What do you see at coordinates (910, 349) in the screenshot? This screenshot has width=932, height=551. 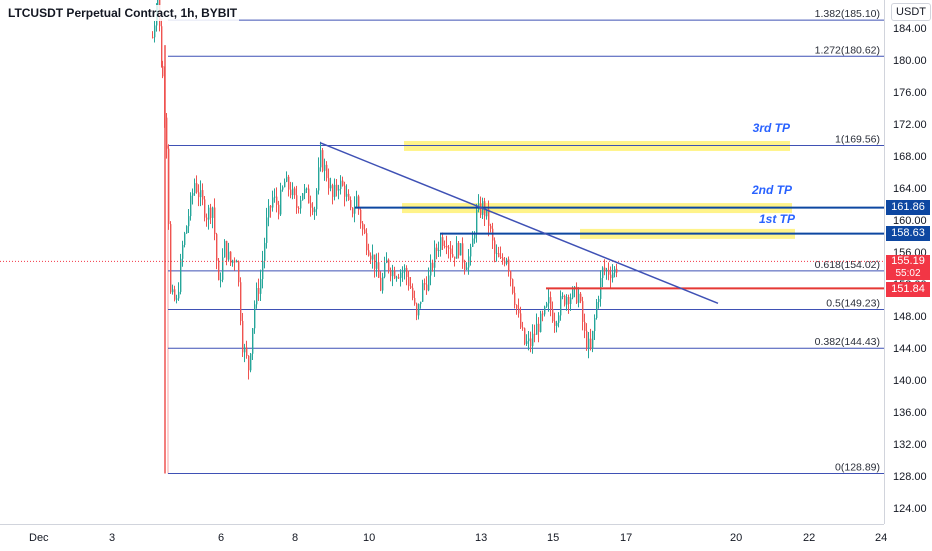 I see `price-tick: 144.00` at bounding box center [910, 349].